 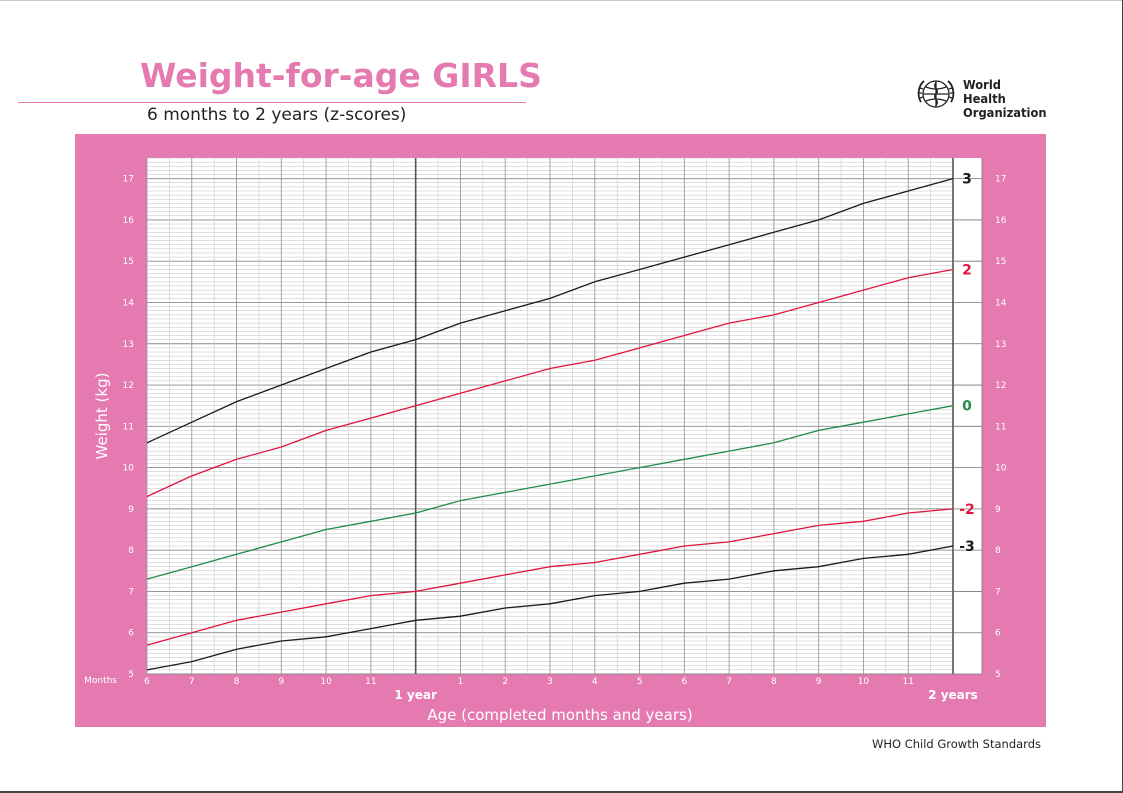 I want to click on series-label-z0: 0, so click(x=967, y=407).